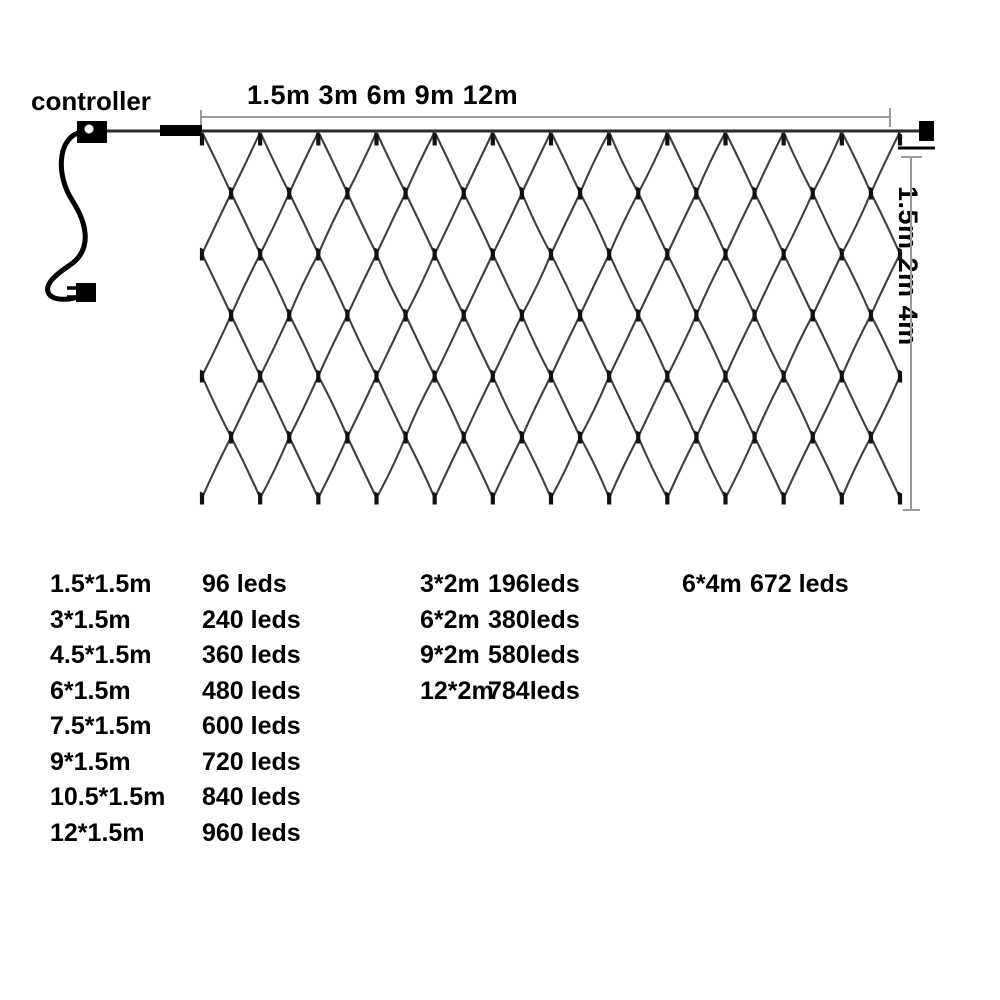 The height and width of the screenshot is (1000, 1000). Describe the element at coordinates (92, 132) in the screenshot. I see `controller-box` at that location.